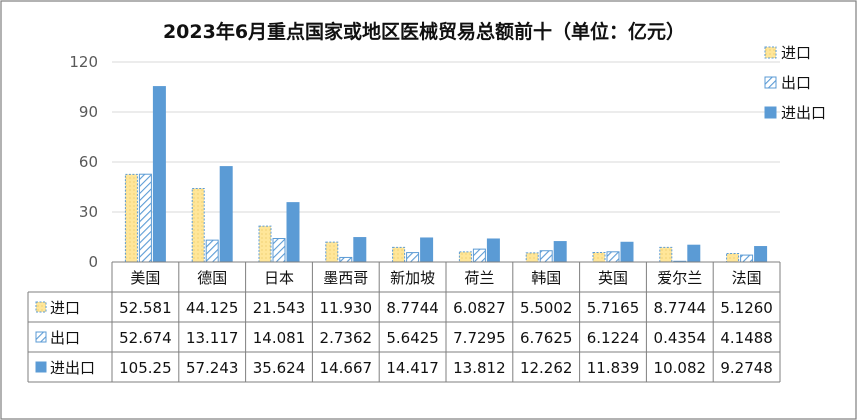 The width and height of the screenshot is (857, 420). I want to click on table-cell-value: 5.5002, so click(546, 308).